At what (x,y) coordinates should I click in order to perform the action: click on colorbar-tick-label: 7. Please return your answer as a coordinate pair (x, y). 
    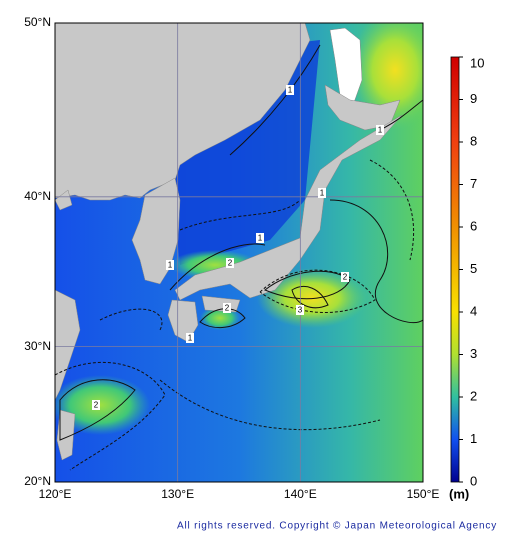
    Looking at the image, I should click on (473, 183).